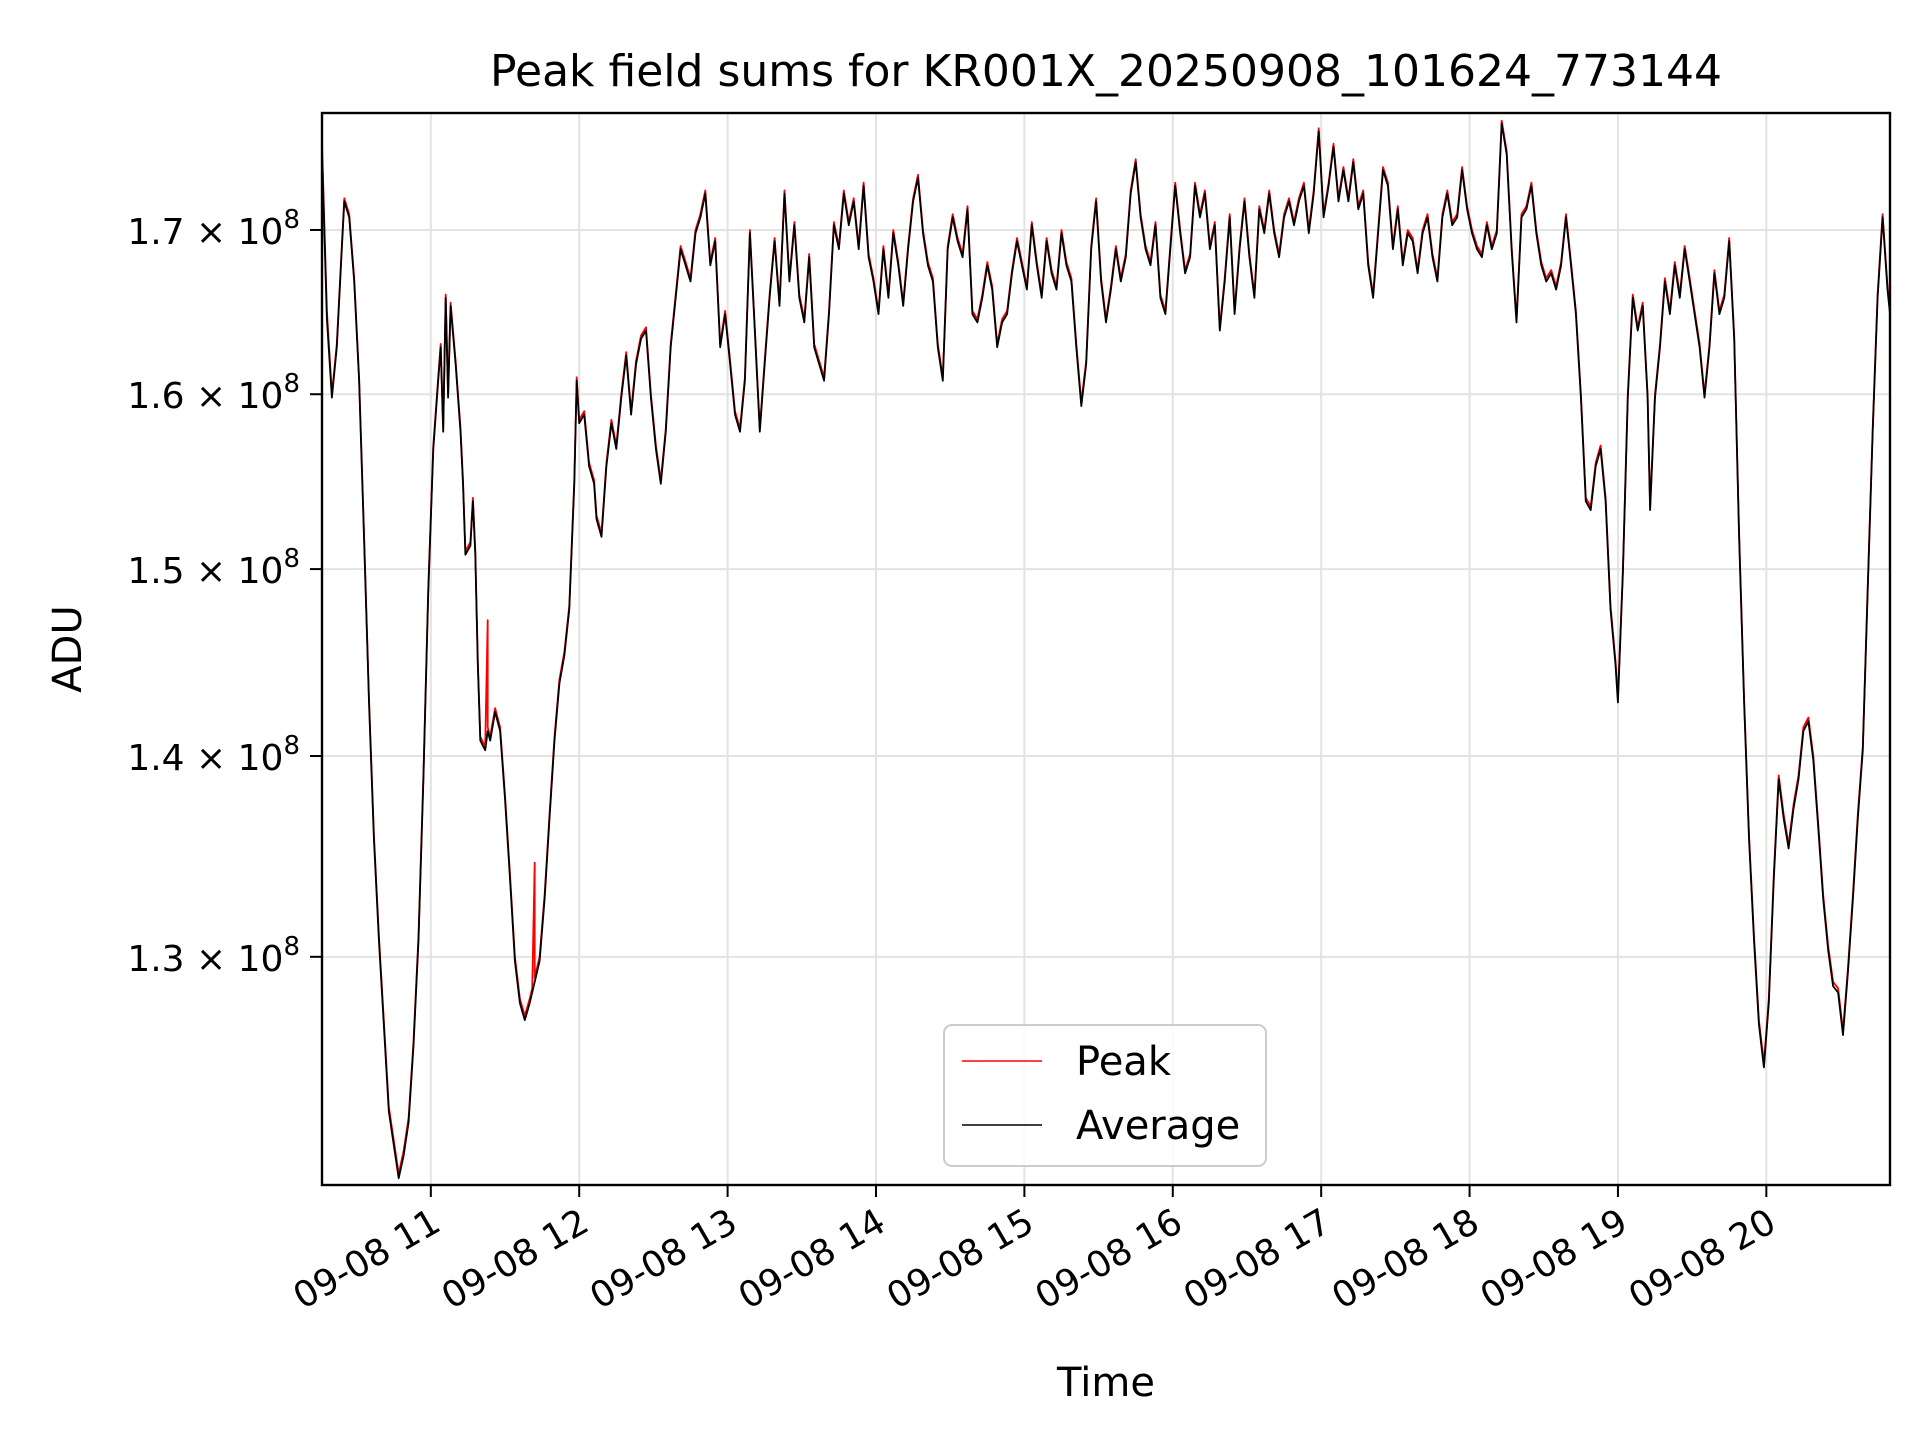 The height and width of the screenshot is (1444, 1920). What do you see at coordinates (213, 568) in the screenshot?
I see `y-tick-label: 1.5 × 108` at bounding box center [213, 568].